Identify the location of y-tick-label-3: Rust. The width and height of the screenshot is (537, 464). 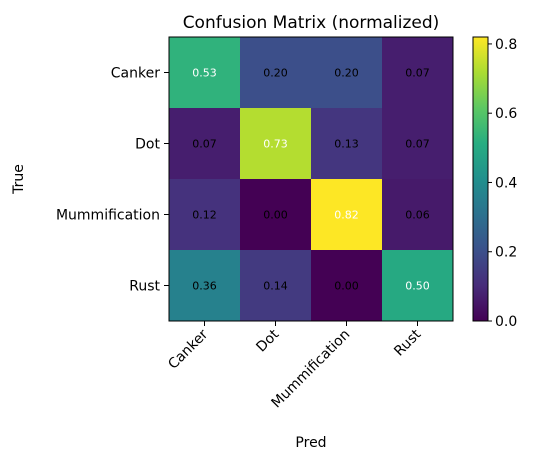
(144, 287).